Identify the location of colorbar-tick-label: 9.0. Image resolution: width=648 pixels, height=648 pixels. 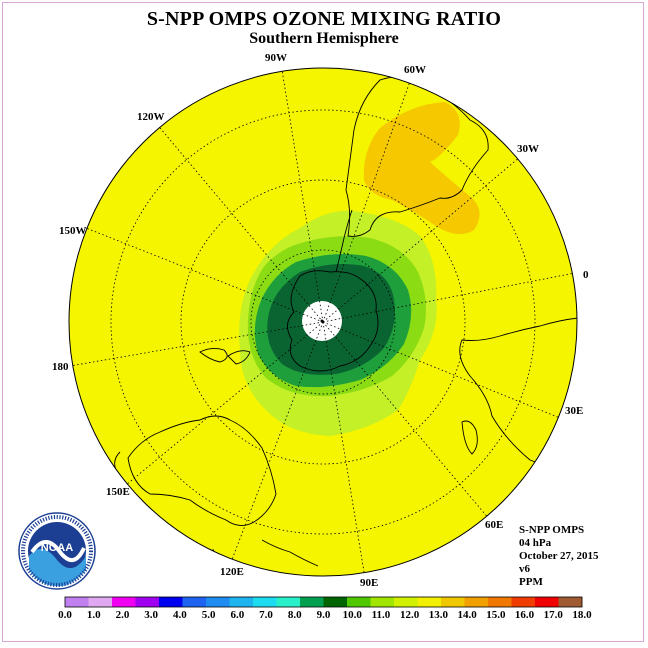
(324, 615).